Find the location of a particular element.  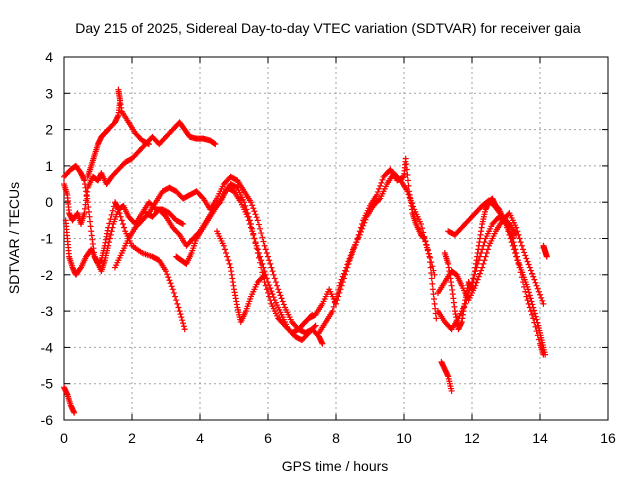

y-tick-label: -6 is located at coordinates (47, 420).